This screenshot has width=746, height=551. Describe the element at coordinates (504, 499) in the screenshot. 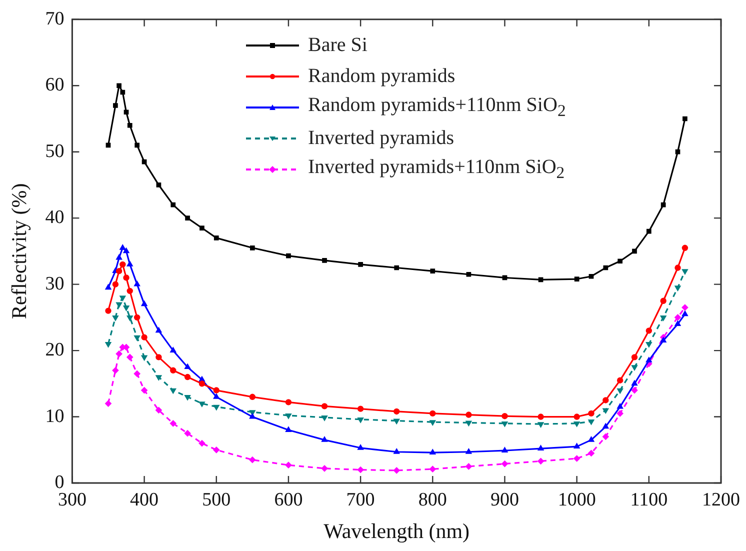

I see `x-tick-label: 900` at that location.